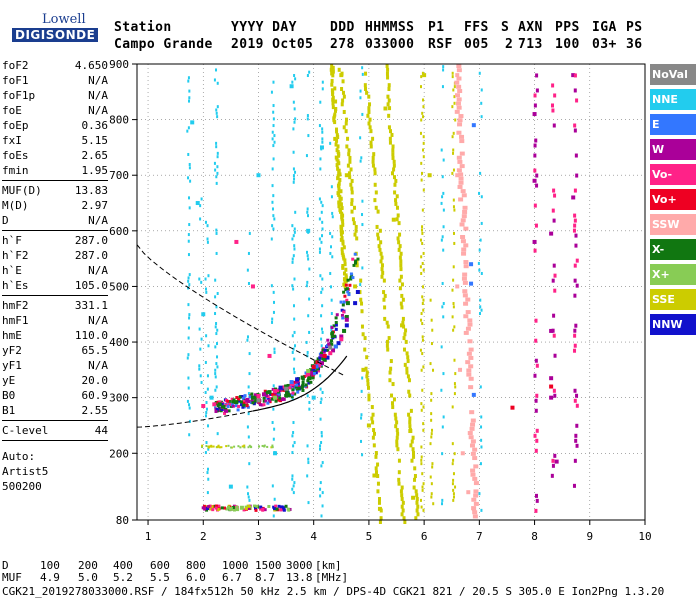 The width and height of the screenshot is (700, 600). Describe the element at coordinates (52, 28) in the screenshot. I see `digisonde-logo: Lowell DIGISONDE` at that location.